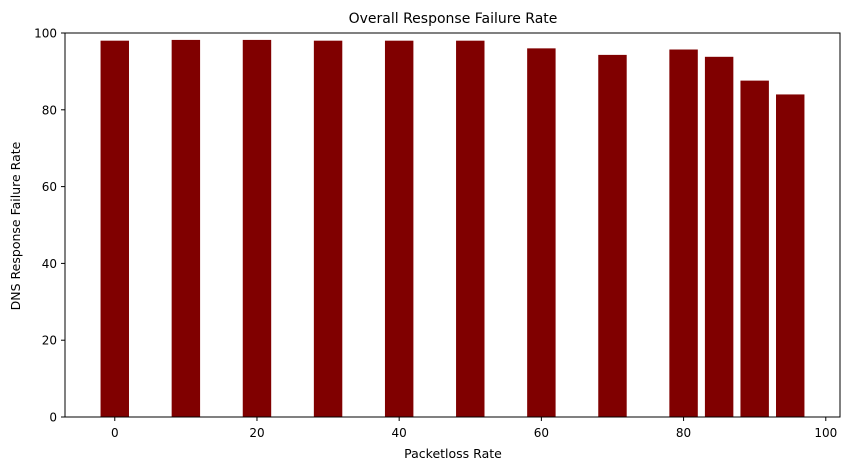 The image size is (850, 470). Describe the element at coordinates (45, 34) in the screenshot. I see `y-tick-label: 100` at that location.